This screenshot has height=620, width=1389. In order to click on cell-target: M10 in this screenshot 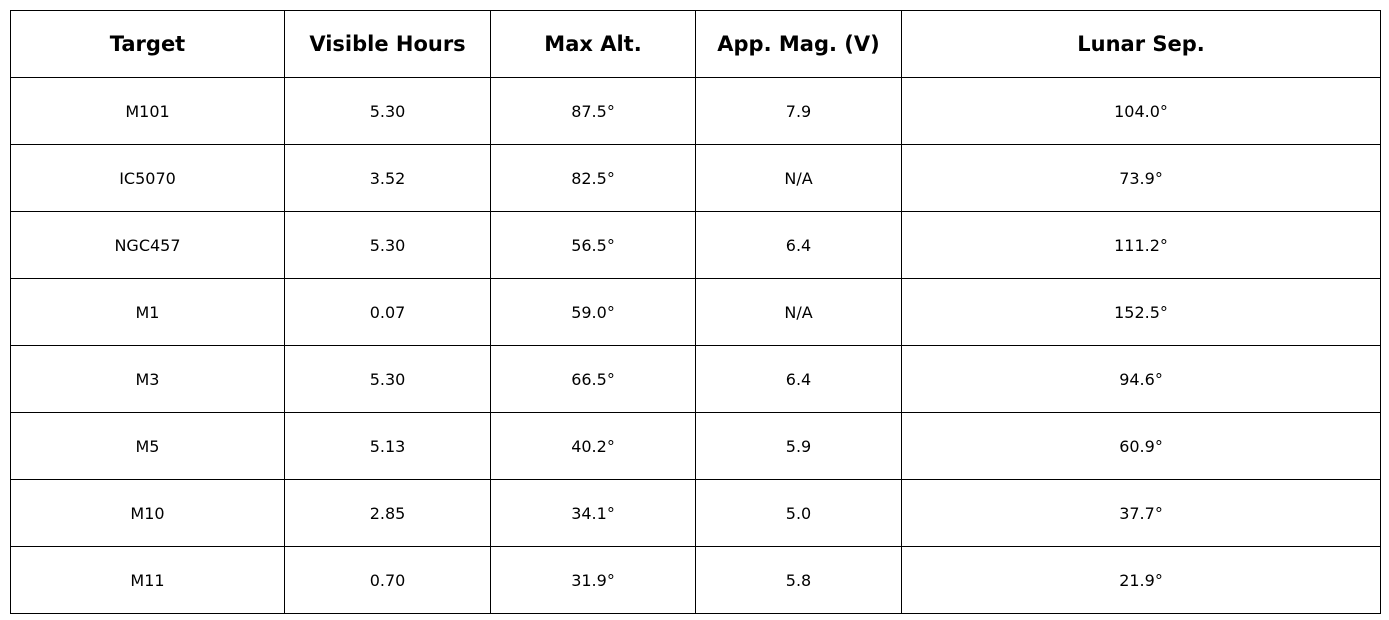, I will do `click(147, 513)`.